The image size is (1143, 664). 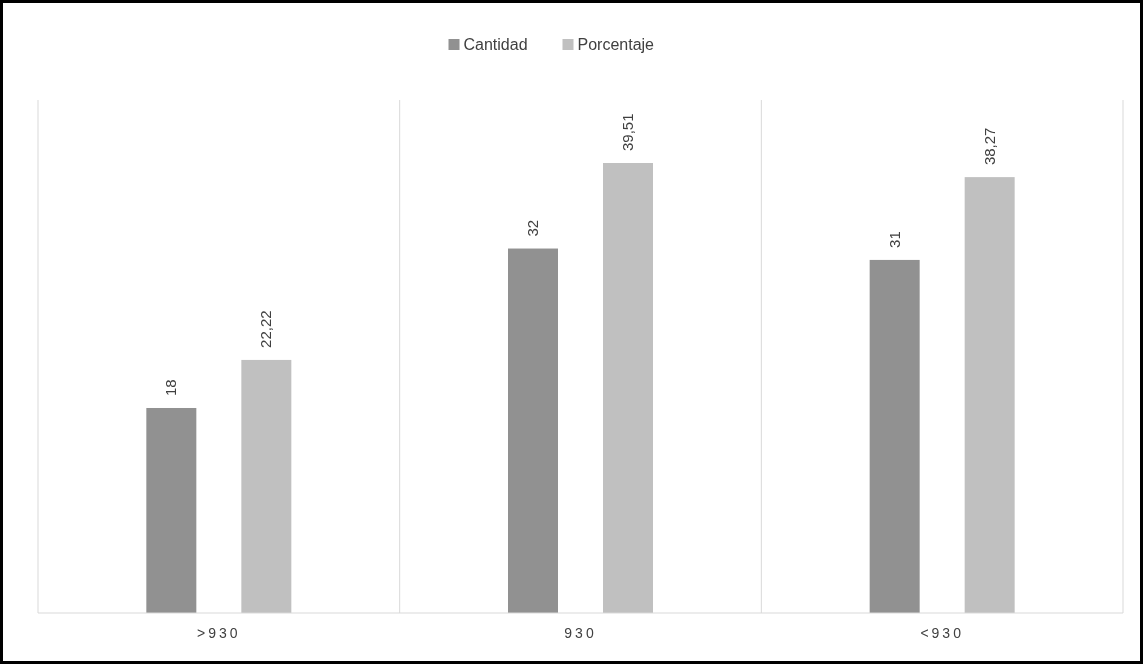 I want to click on data-label: 31, so click(x=894, y=239).